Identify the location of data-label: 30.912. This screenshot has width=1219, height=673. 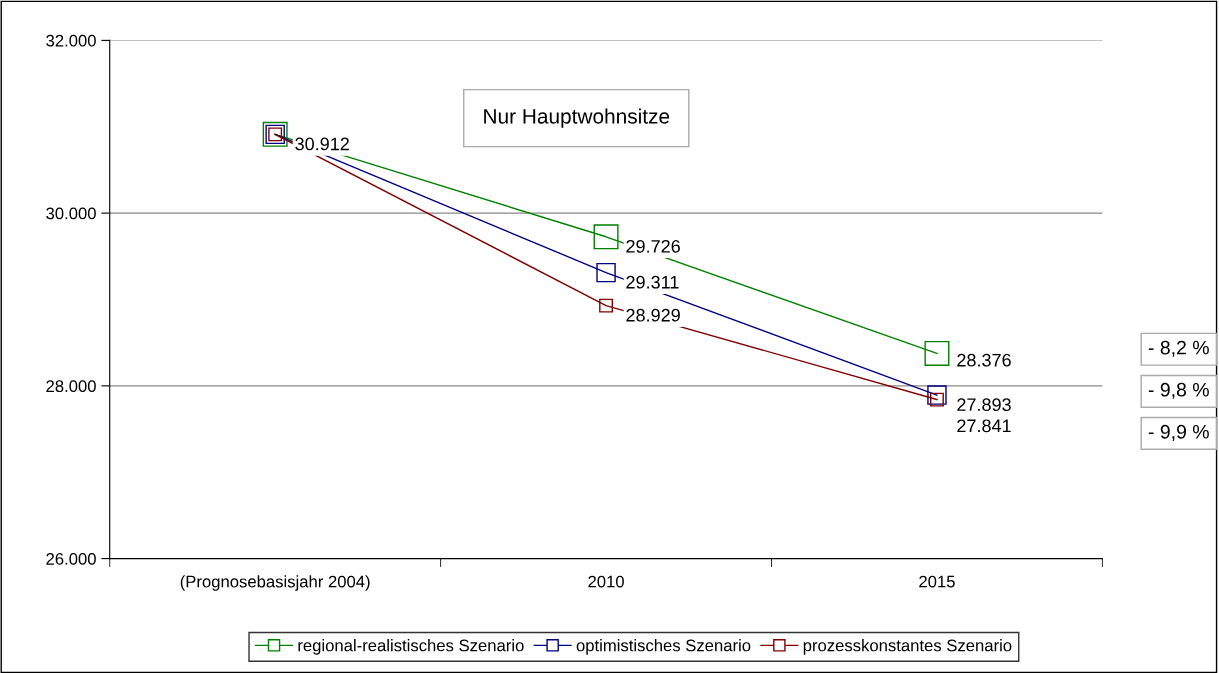
(322, 144).